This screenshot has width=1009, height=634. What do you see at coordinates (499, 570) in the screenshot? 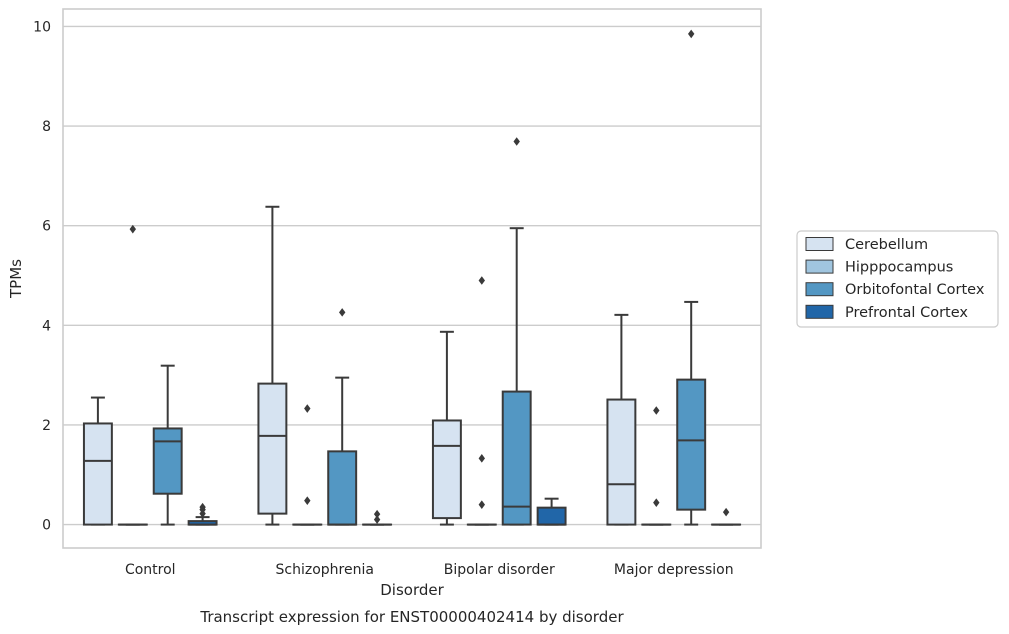
I see `x-tick-label: Bipolar disorder` at bounding box center [499, 570].